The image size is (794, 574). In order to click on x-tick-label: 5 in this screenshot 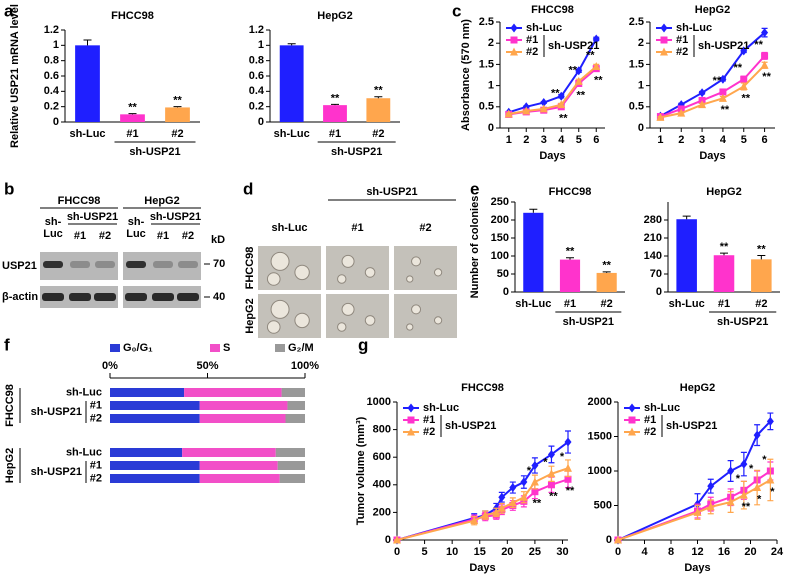, I will do `click(425, 552)`.